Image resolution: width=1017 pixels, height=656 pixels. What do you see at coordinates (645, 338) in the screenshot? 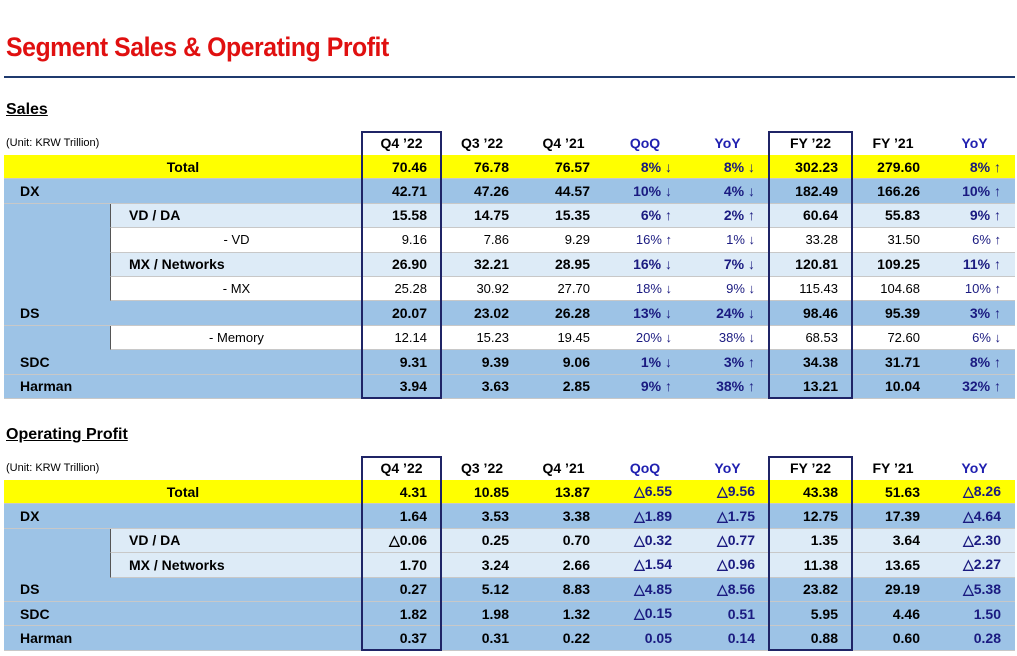
I see `value-cell: 20% ↓` at bounding box center [645, 338].